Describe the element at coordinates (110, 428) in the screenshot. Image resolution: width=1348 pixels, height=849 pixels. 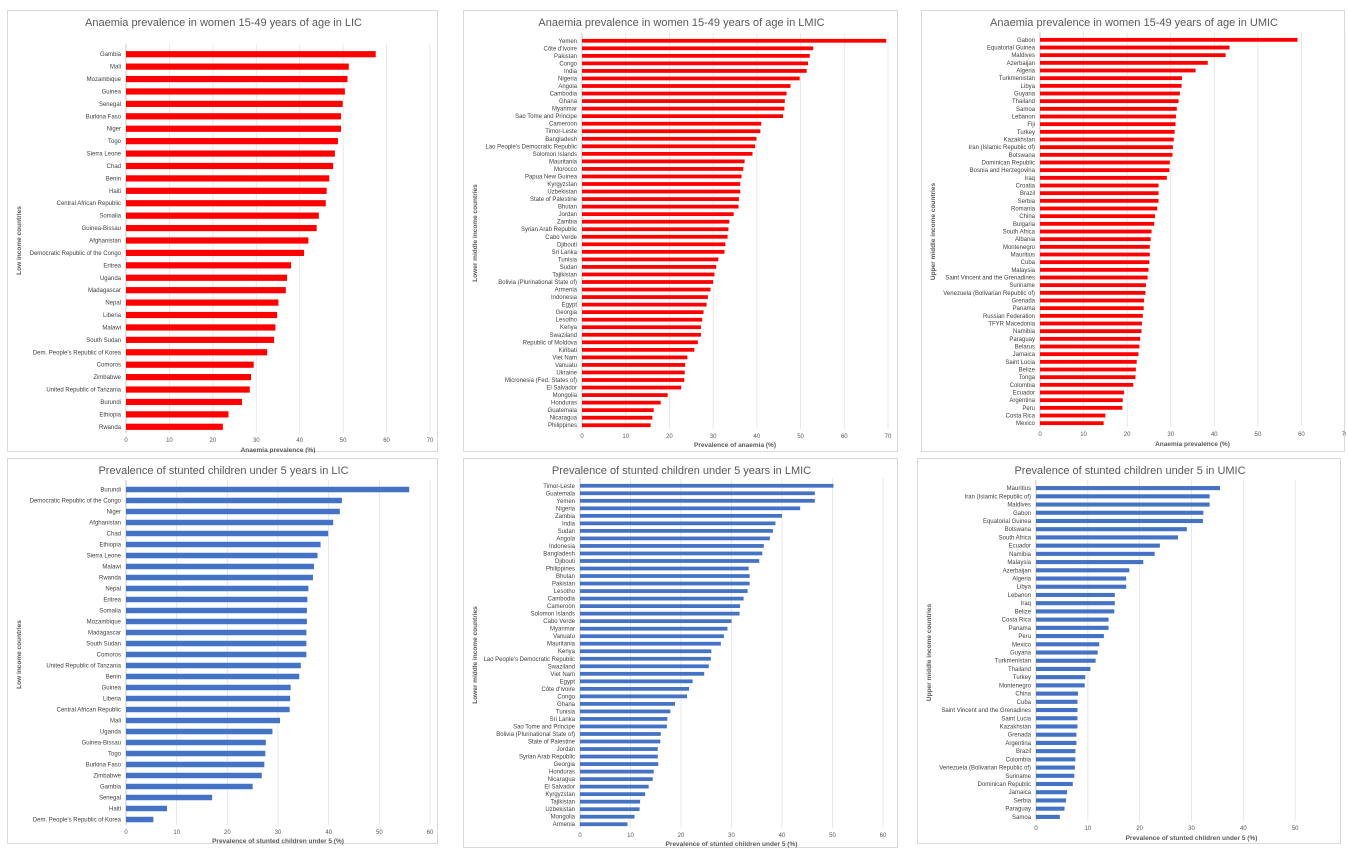
I see `category-label: Rwanda` at that location.